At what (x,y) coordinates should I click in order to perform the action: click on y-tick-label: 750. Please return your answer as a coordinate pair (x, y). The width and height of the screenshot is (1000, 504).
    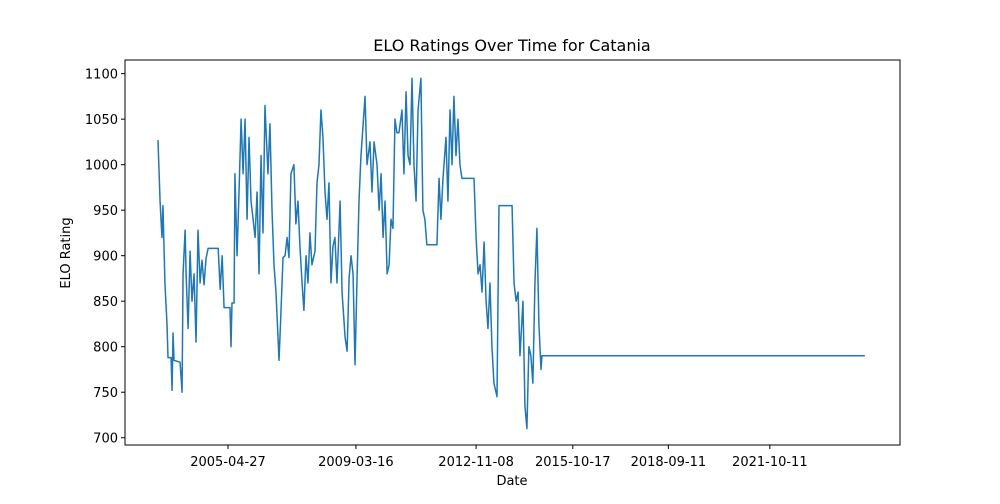
    Looking at the image, I should click on (105, 393).